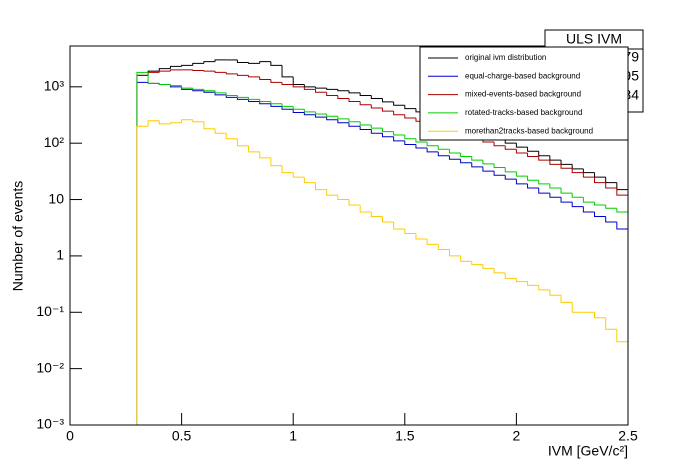 The height and width of the screenshot is (471, 698). I want to click on legend-label: morethan2tracks-based background, so click(529, 130).